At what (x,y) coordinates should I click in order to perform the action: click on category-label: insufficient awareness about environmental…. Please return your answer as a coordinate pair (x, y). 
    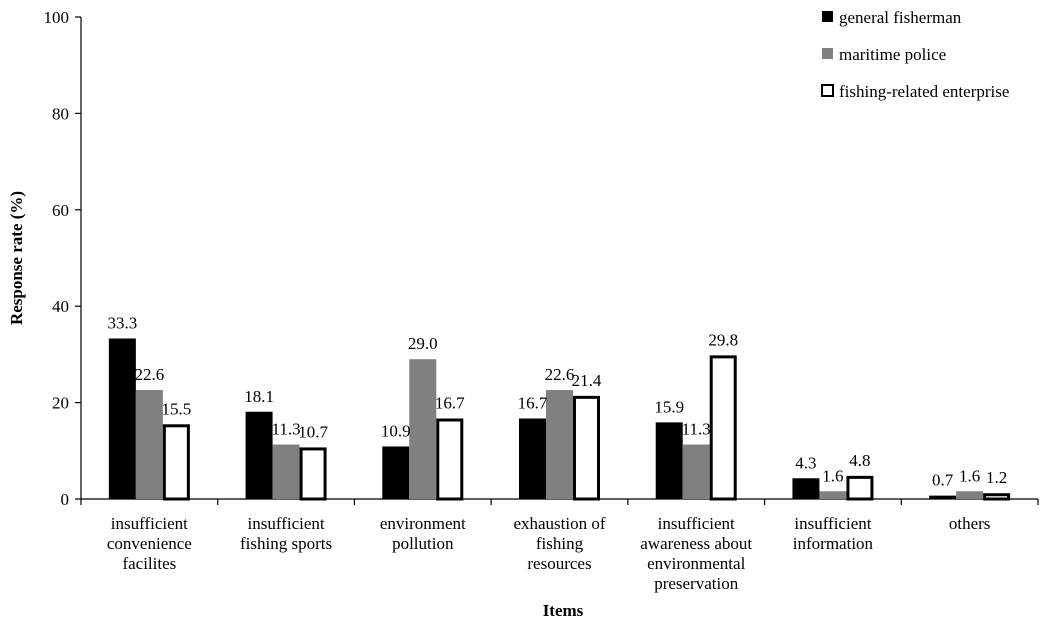
    Looking at the image, I should click on (696, 553).